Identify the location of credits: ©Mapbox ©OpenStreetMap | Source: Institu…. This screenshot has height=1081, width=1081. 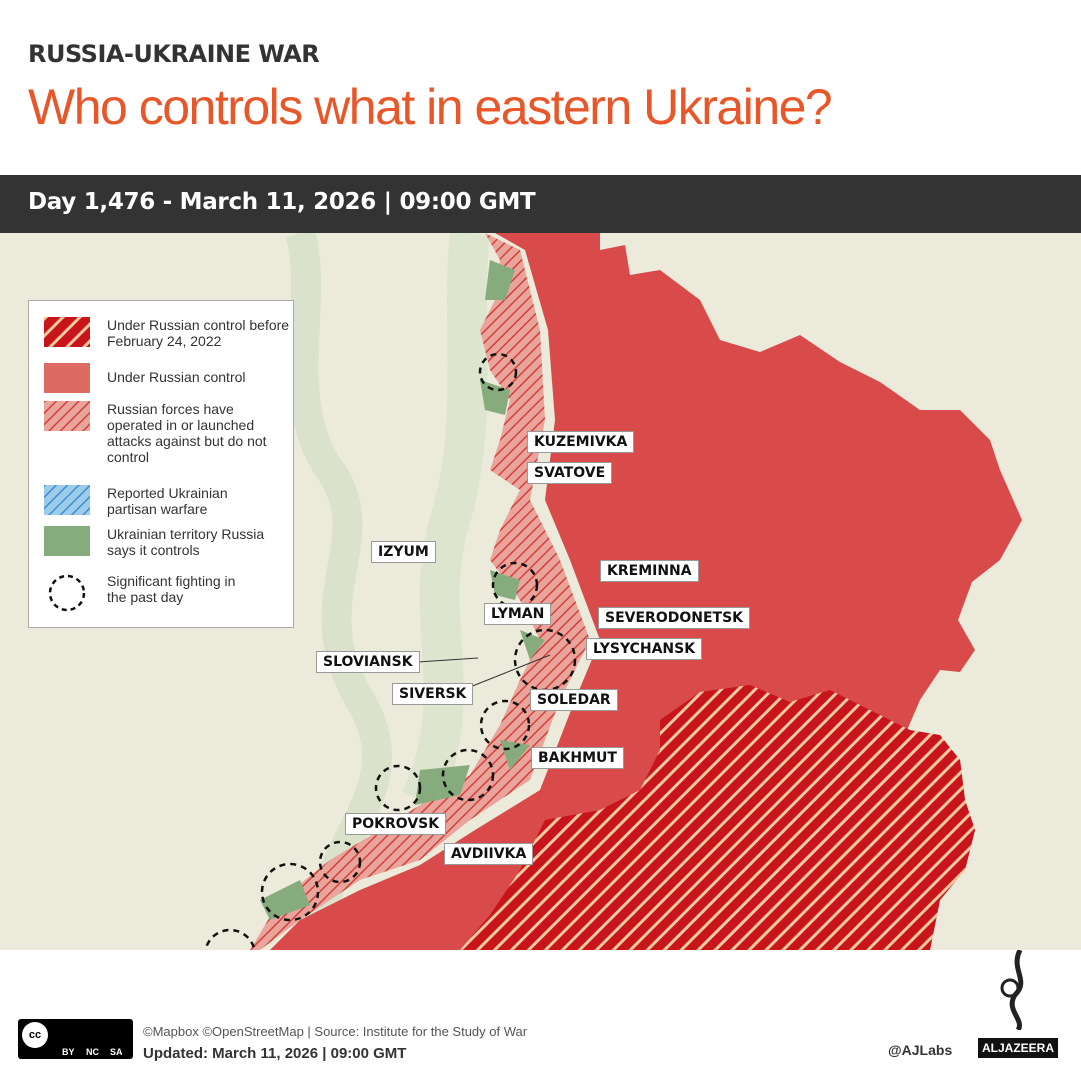
(335, 1031).